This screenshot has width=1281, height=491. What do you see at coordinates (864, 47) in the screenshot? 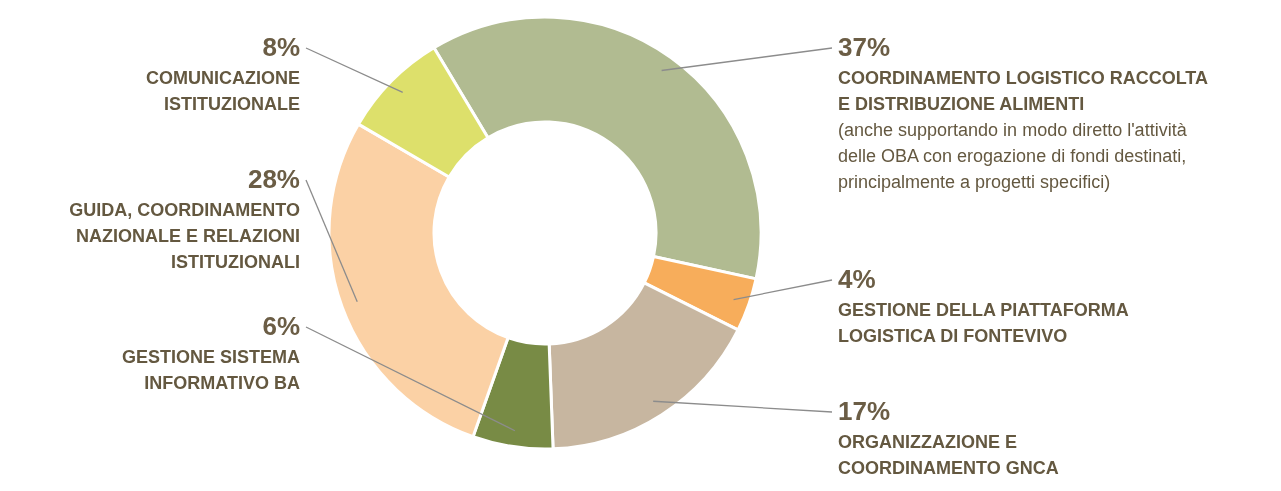
I see `data-label: 37%` at bounding box center [864, 47].